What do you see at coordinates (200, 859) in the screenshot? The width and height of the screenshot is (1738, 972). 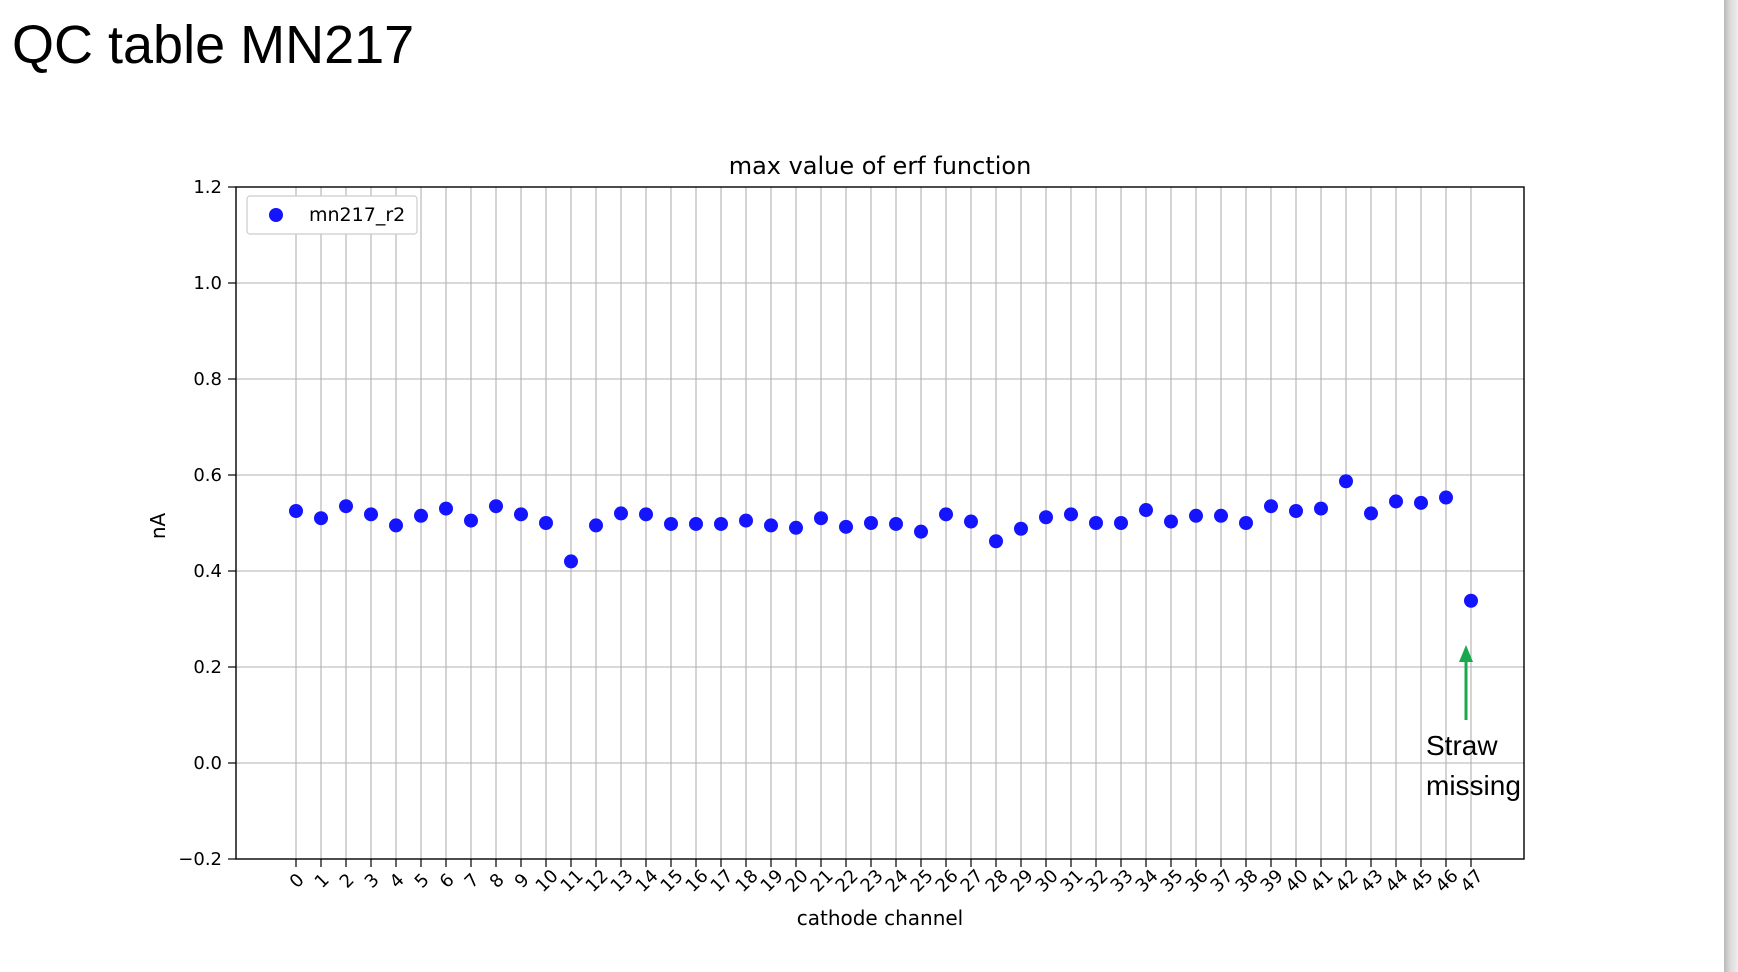 I see `y-tick-label: −0.2` at bounding box center [200, 859].